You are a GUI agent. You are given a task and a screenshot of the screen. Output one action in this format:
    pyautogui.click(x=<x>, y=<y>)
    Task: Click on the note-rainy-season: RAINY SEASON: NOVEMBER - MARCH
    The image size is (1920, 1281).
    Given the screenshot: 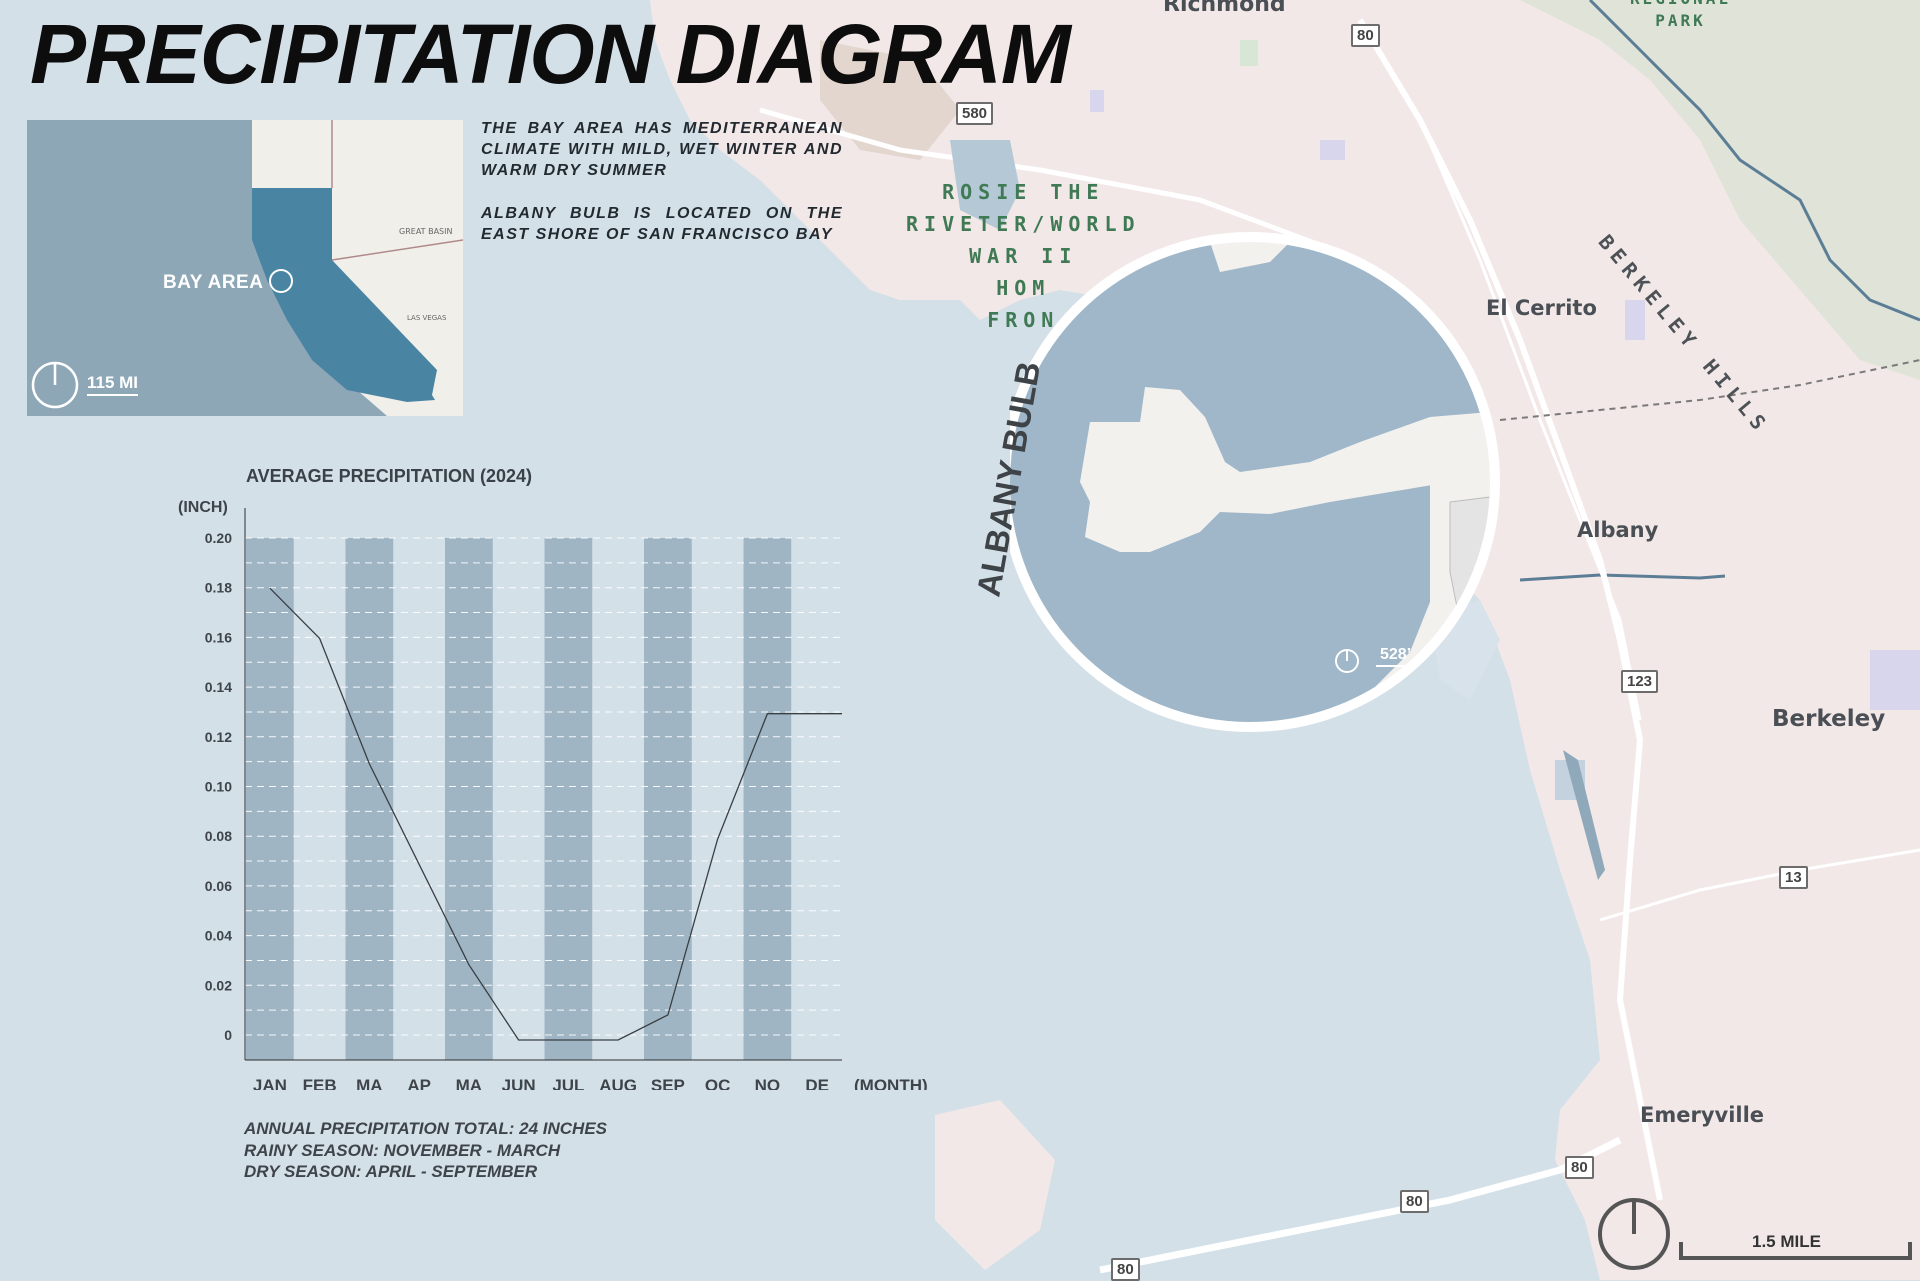 What is the action you would take?
    pyautogui.click(x=425, y=1151)
    